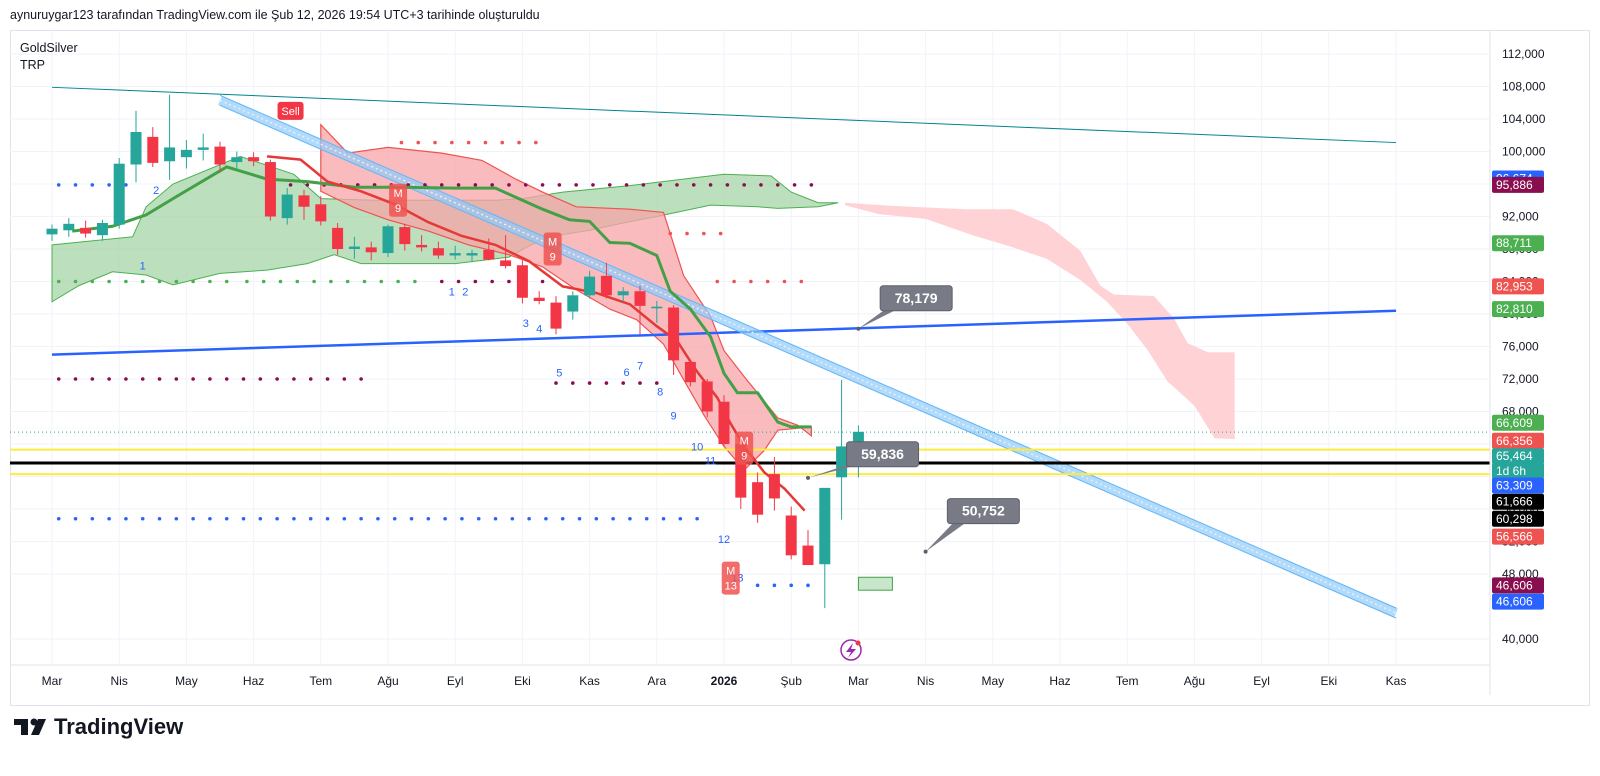 This screenshot has height=776, width=1600. What do you see at coordinates (1518, 456) in the screenshot?
I see `price-axis-tag: 65,464` at bounding box center [1518, 456].